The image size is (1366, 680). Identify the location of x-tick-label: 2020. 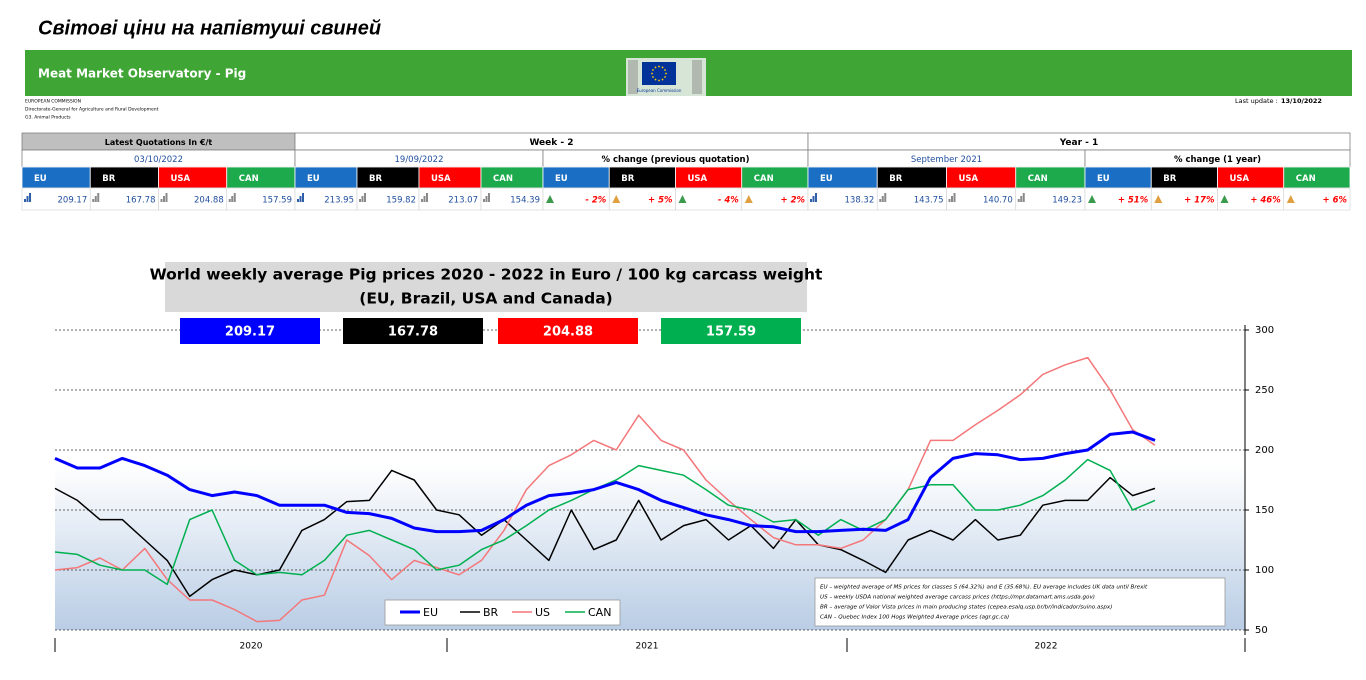
(251, 647).